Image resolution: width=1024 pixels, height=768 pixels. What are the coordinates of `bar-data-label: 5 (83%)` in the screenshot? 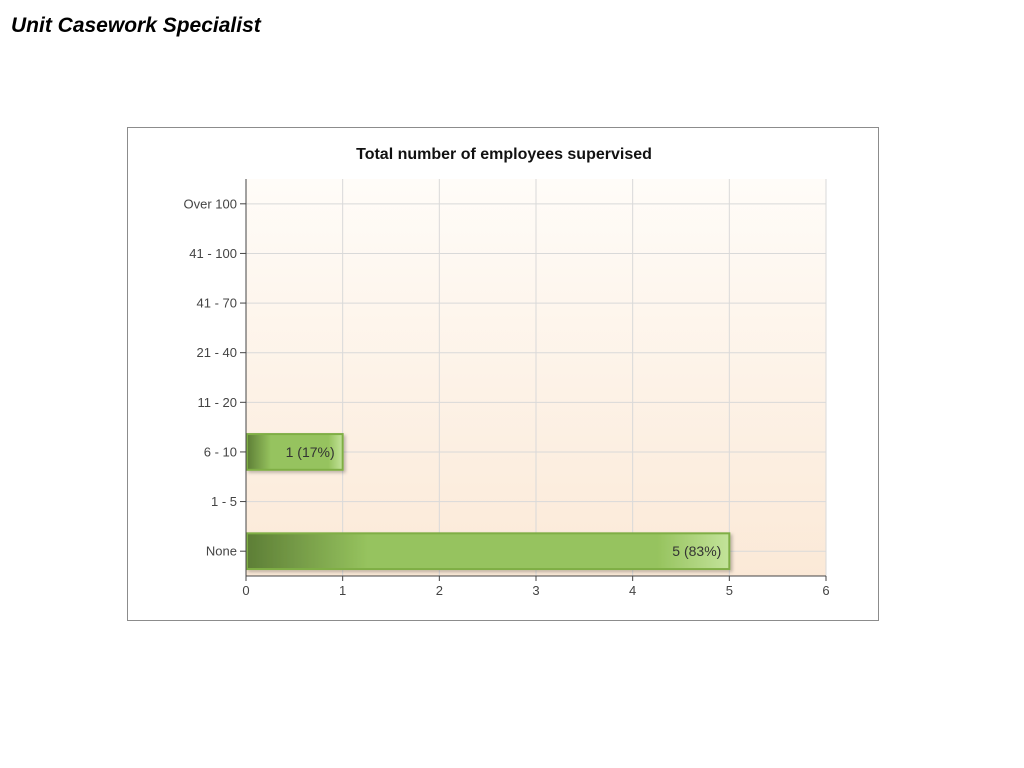 It's located at (696, 551).